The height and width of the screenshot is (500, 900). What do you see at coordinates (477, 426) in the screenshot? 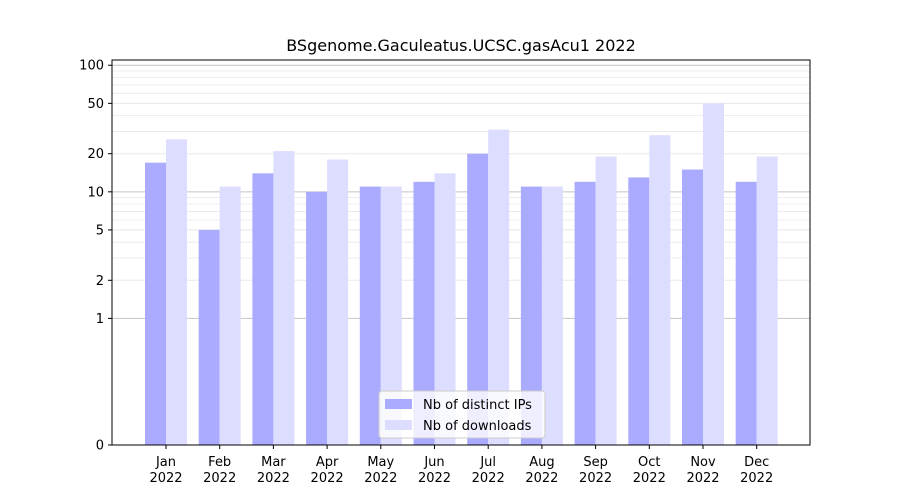
I see `legend-label: Nb of downloads` at bounding box center [477, 426].